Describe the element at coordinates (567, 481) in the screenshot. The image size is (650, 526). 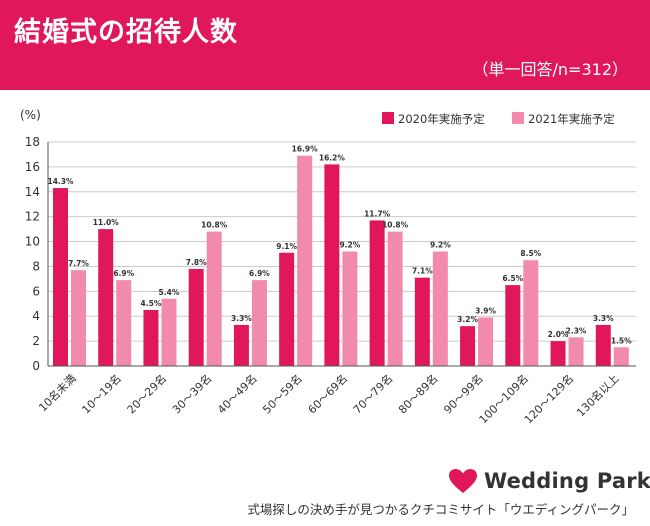
I see `logo-text: Wedding Park` at that location.